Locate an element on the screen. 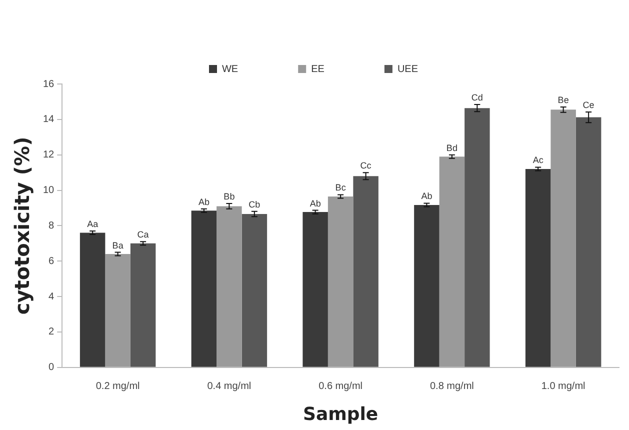 This screenshot has height=430, width=629. data-label: Cd is located at coordinates (477, 97).